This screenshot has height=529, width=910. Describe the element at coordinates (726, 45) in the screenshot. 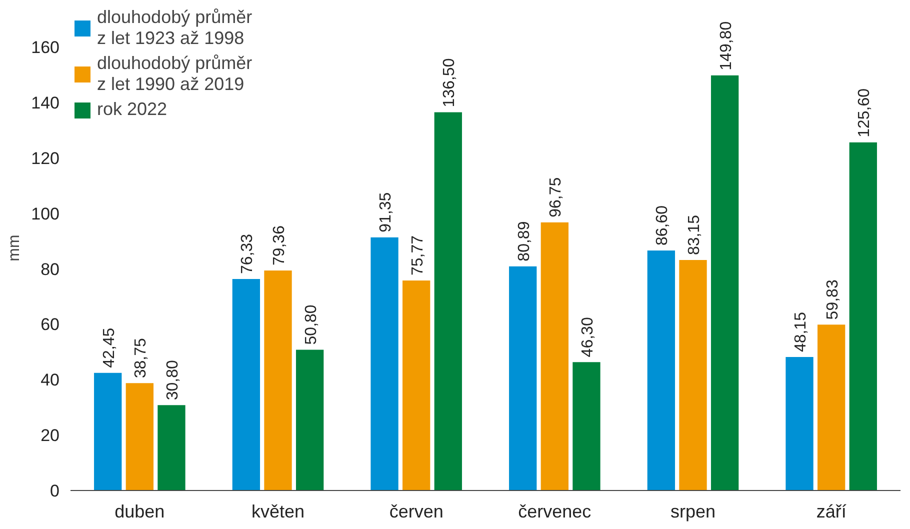

I see `data-label: 149,80` at that location.